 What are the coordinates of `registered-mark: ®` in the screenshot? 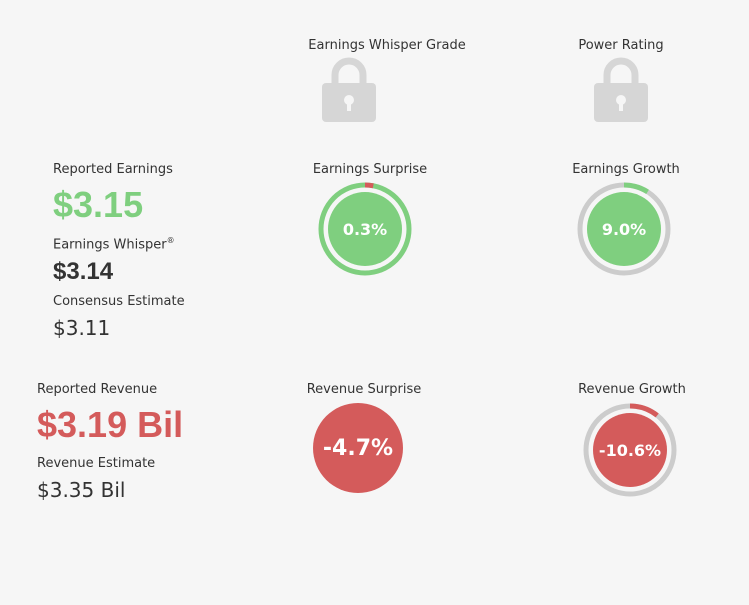 It's located at (170, 240).